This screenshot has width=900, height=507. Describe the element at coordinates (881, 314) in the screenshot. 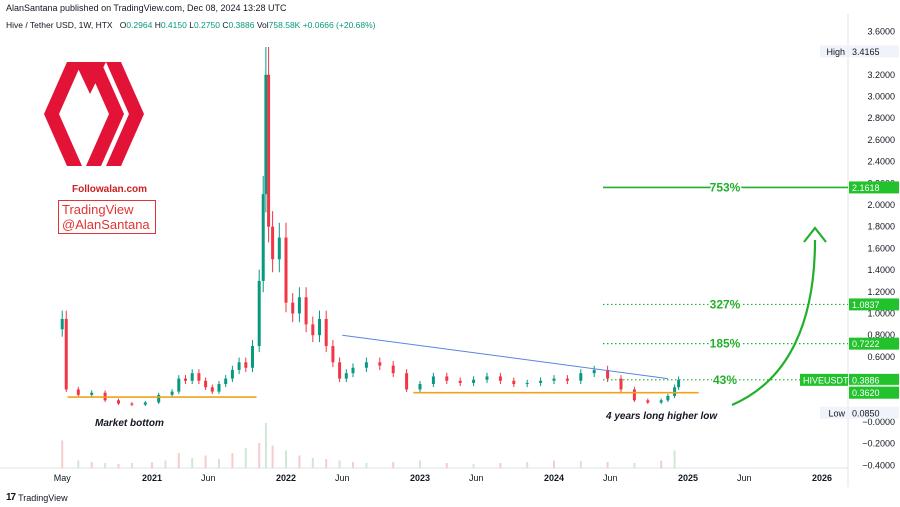

I see `price-tick-label: 1.0000` at that location.